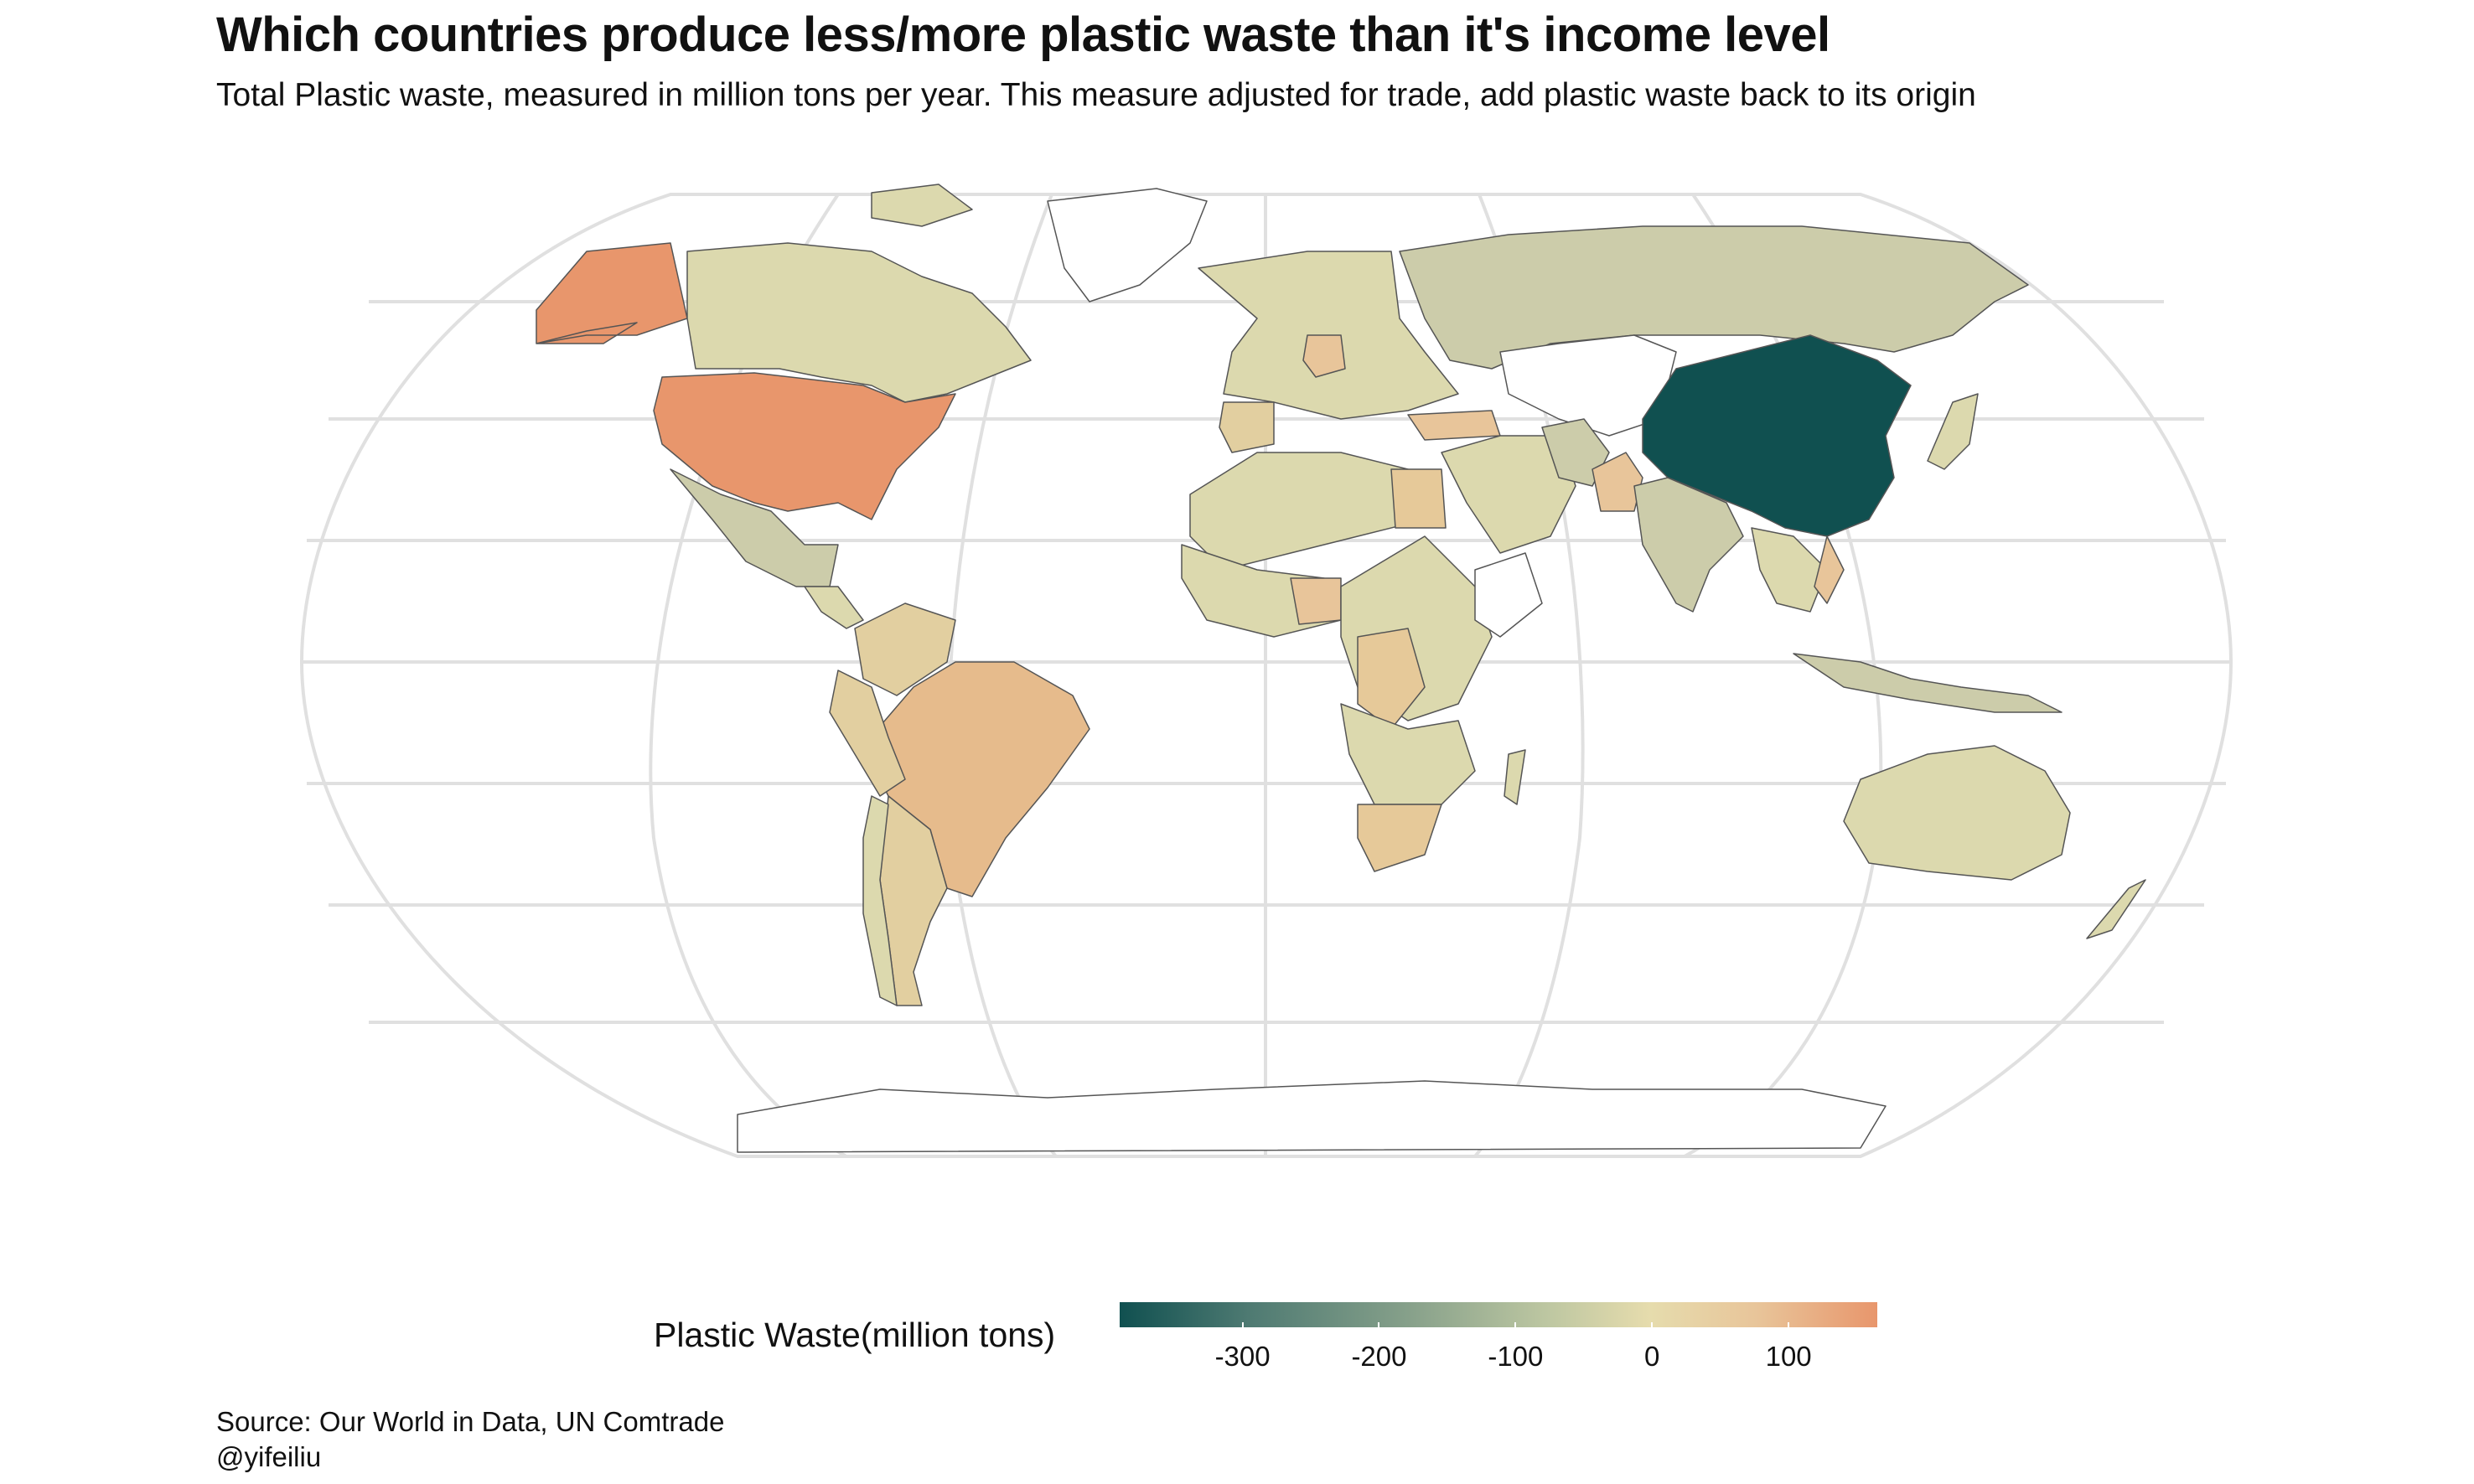 Image resolution: width=2474 pixels, height=1484 pixels. I want to click on region-usa, so click(804, 446).